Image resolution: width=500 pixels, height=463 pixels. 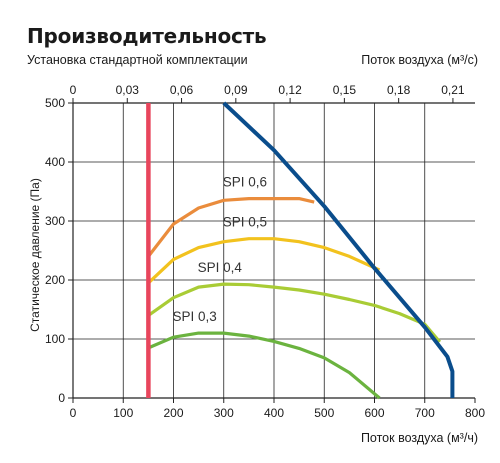 I want to click on series-label: SPI 0,5, so click(x=245, y=222).